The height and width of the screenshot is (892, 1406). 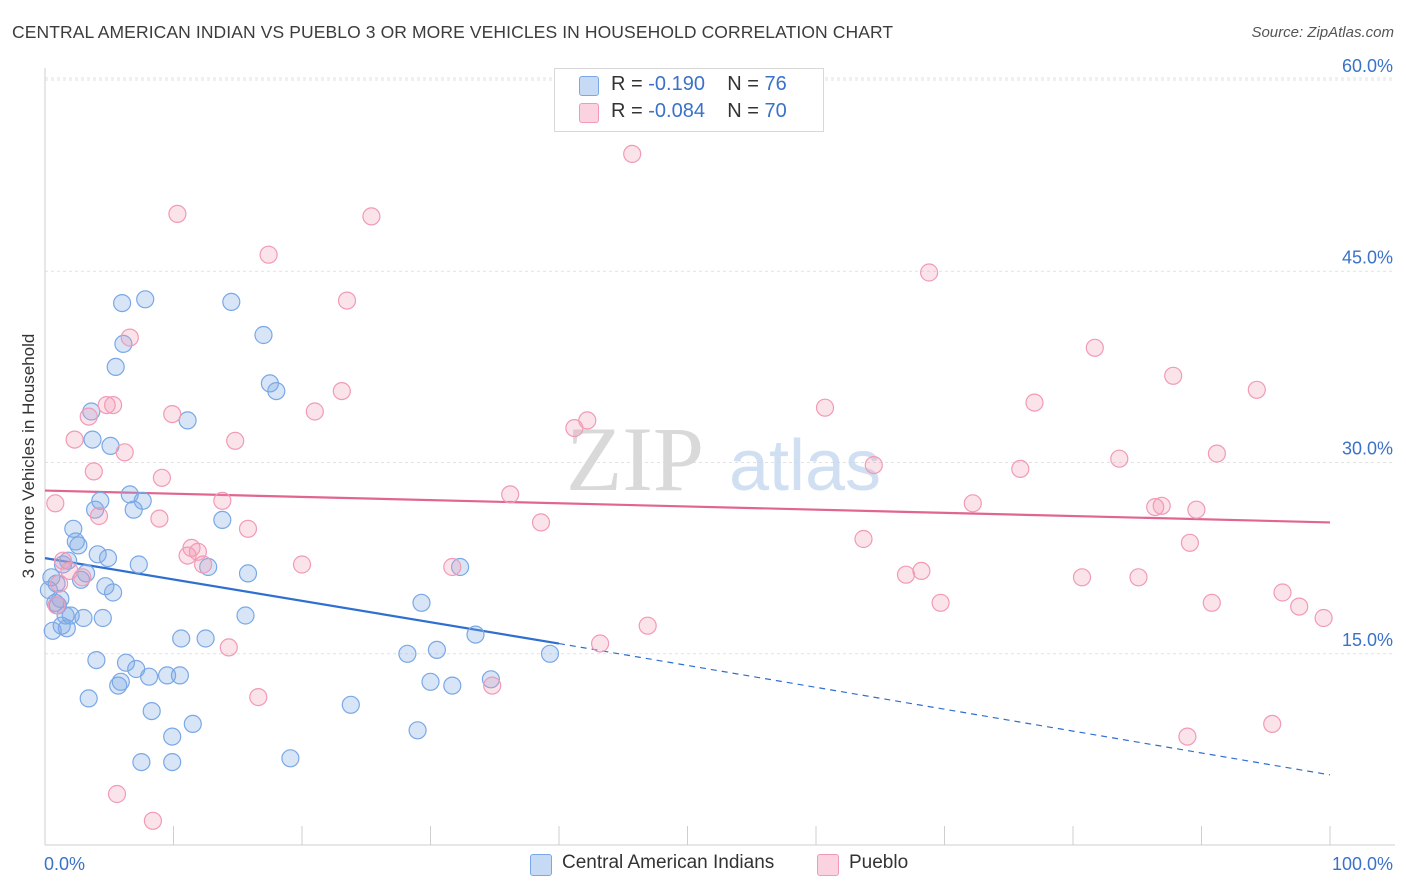 What do you see at coordinates (879, 862) in the screenshot?
I see `bottom-legend-label: Pueblo` at bounding box center [879, 862].